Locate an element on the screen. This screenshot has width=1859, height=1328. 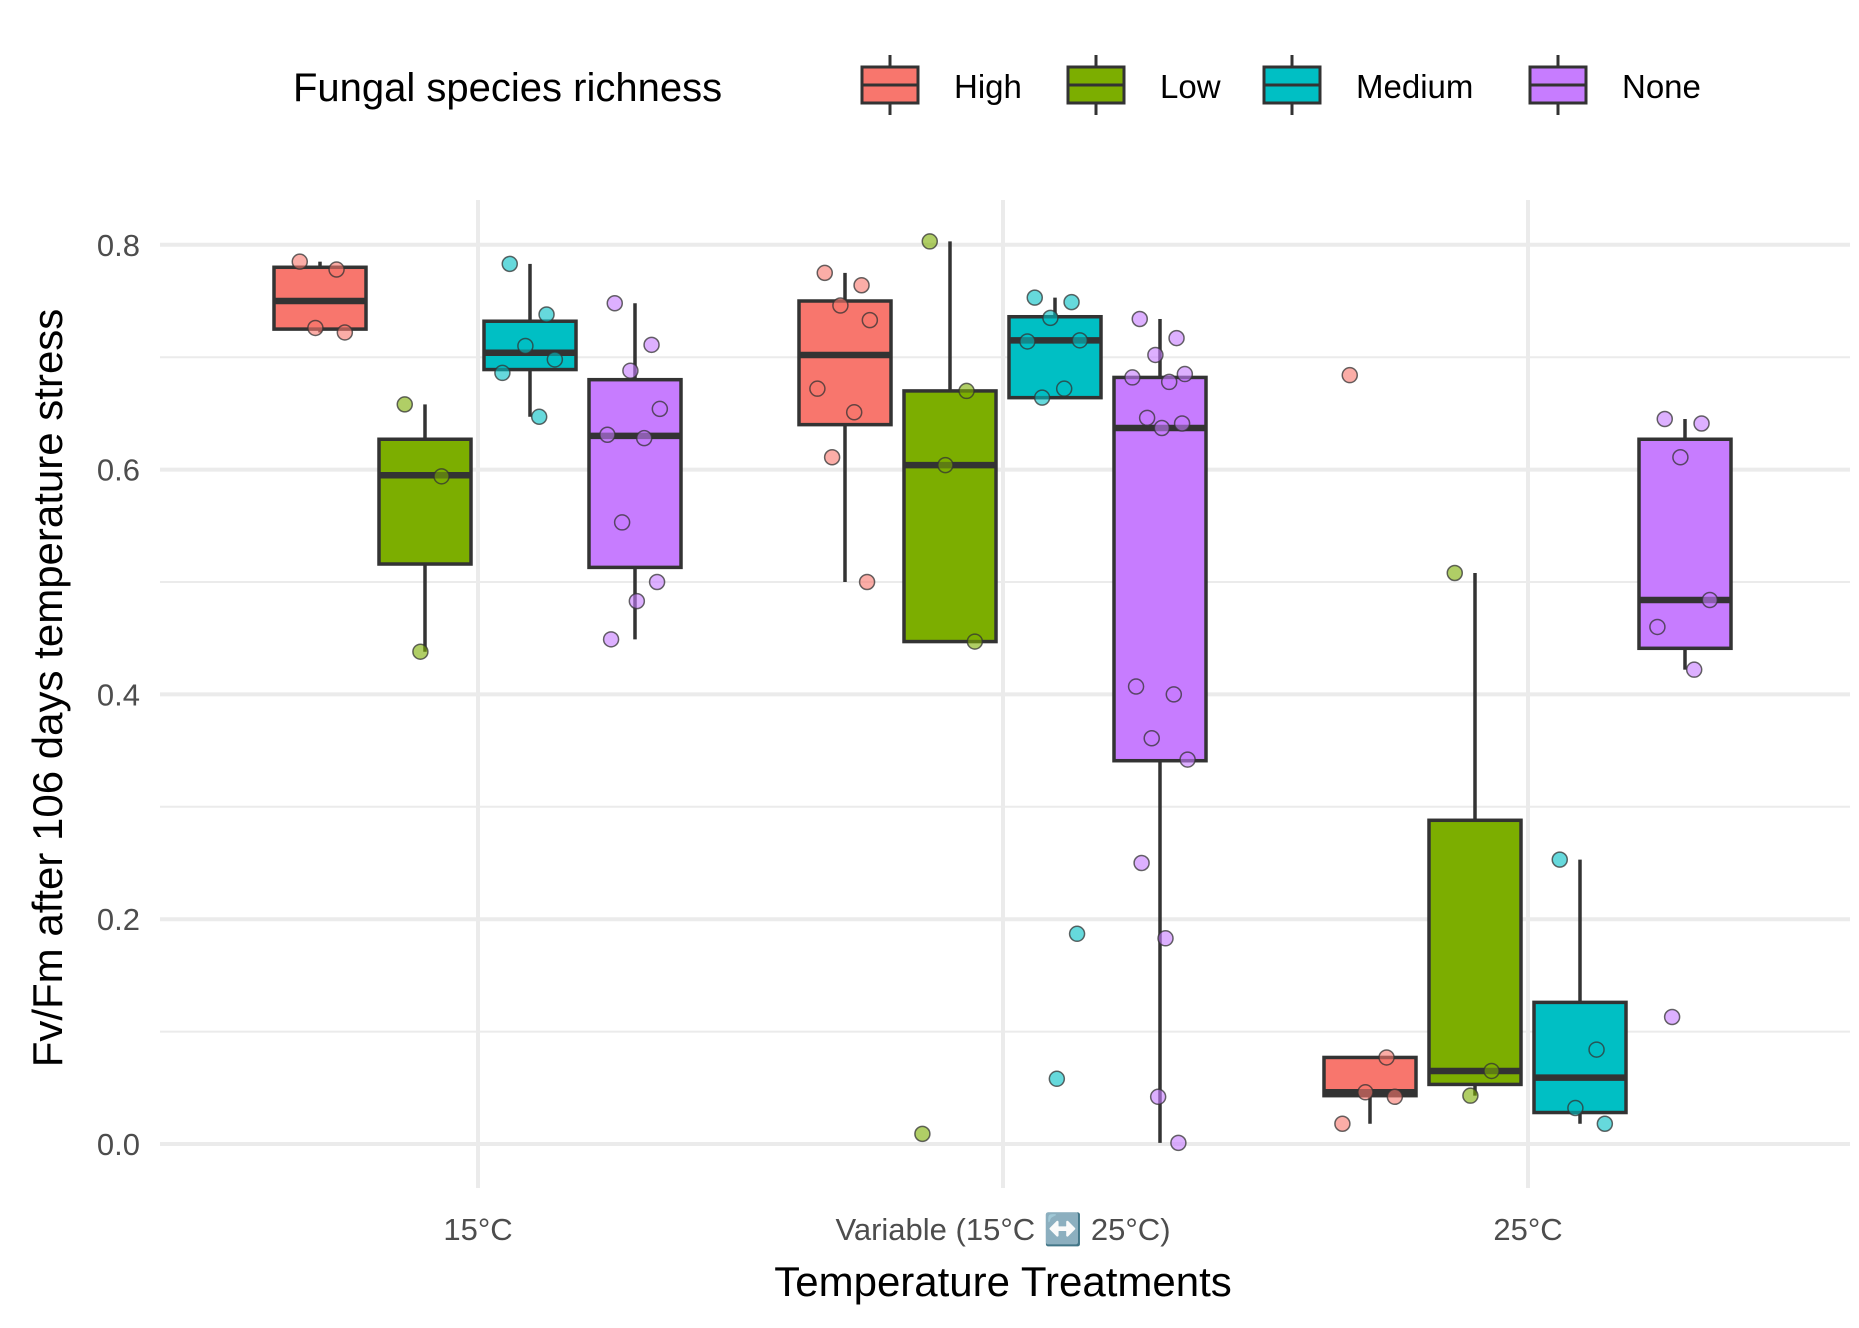
legend-label: Low is located at coordinates (1190, 86).